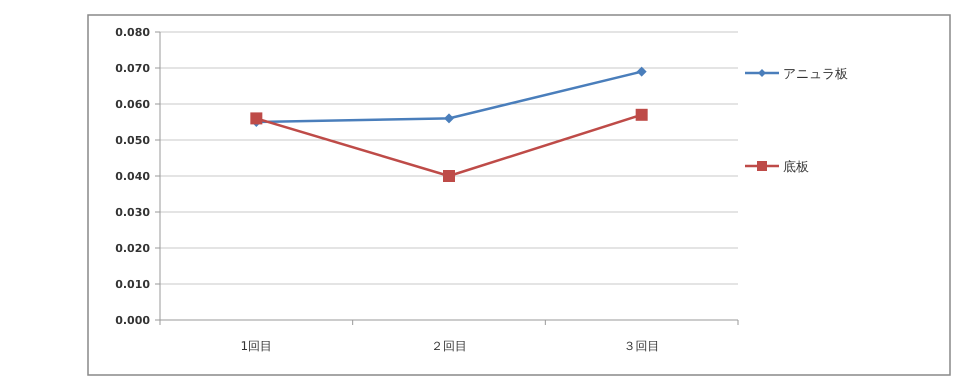 The width and height of the screenshot is (958, 379). I want to click on x-tick-label: ２回目, so click(449, 346).